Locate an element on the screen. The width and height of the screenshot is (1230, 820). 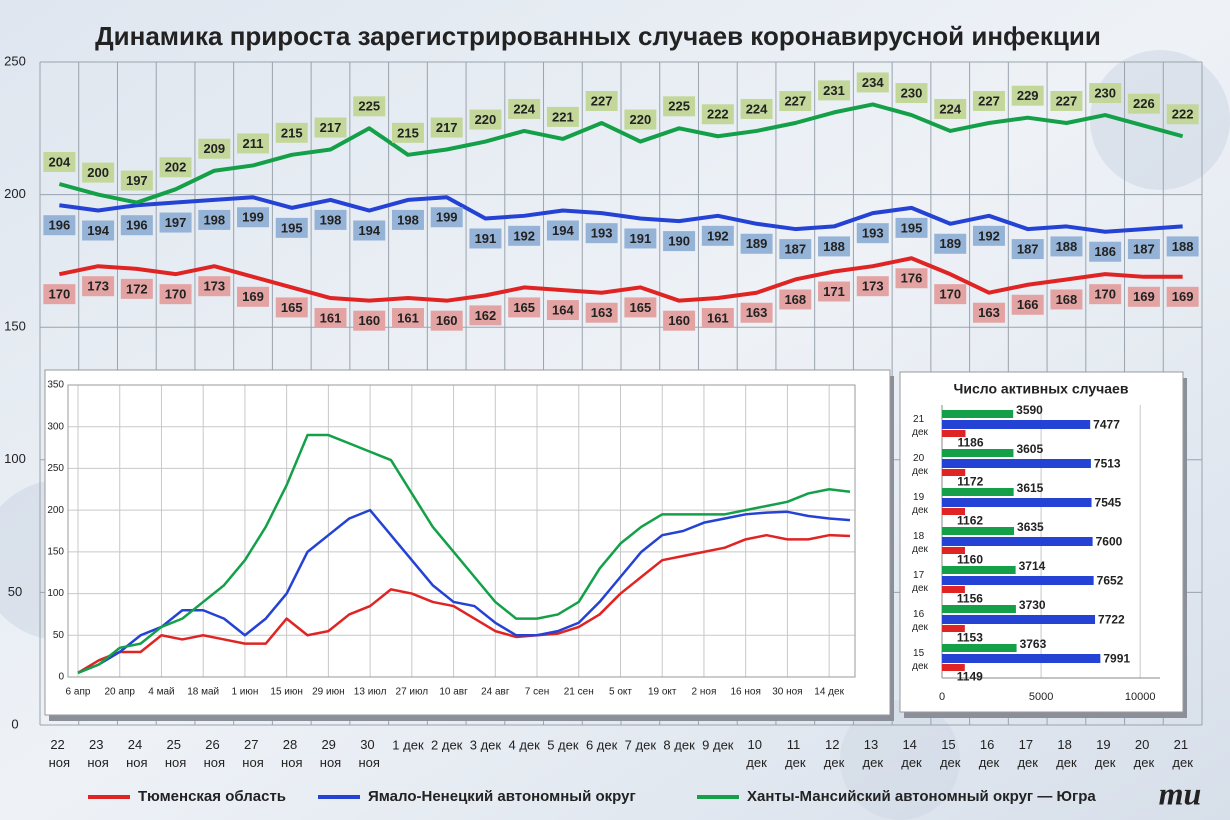
x-tick-label: 14 дек is located at coordinates (911, 753).